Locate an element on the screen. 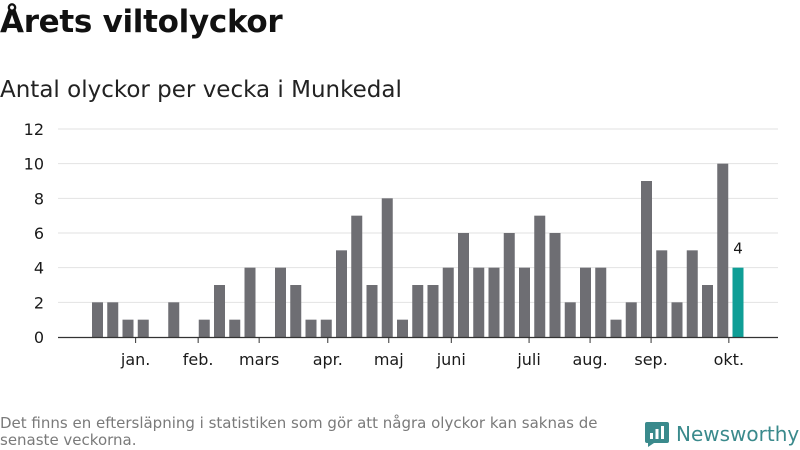 The width and height of the screenshot is (800, 450). y-tick-label-0: 0 is located at coordinates (39, 337).